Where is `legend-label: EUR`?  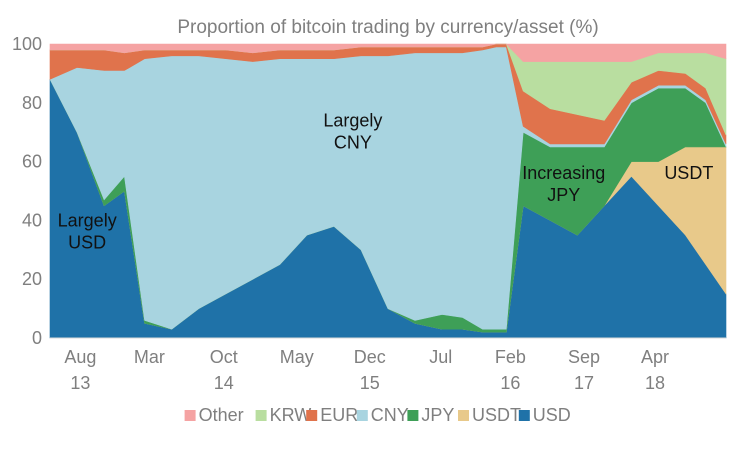 legend-label: EUR is located at coordinates (339, 415).